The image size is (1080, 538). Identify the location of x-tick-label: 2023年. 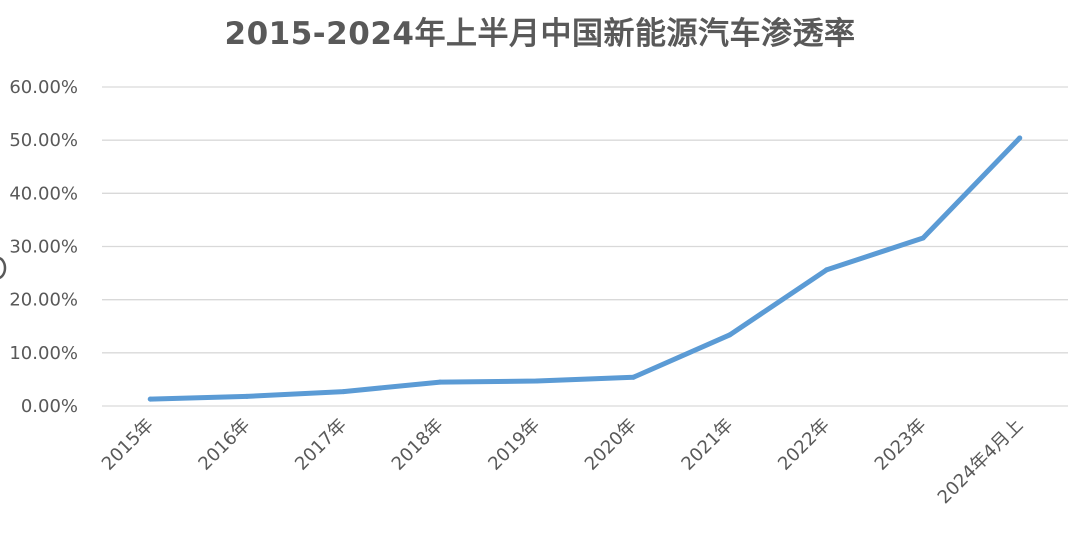
(901, 445).